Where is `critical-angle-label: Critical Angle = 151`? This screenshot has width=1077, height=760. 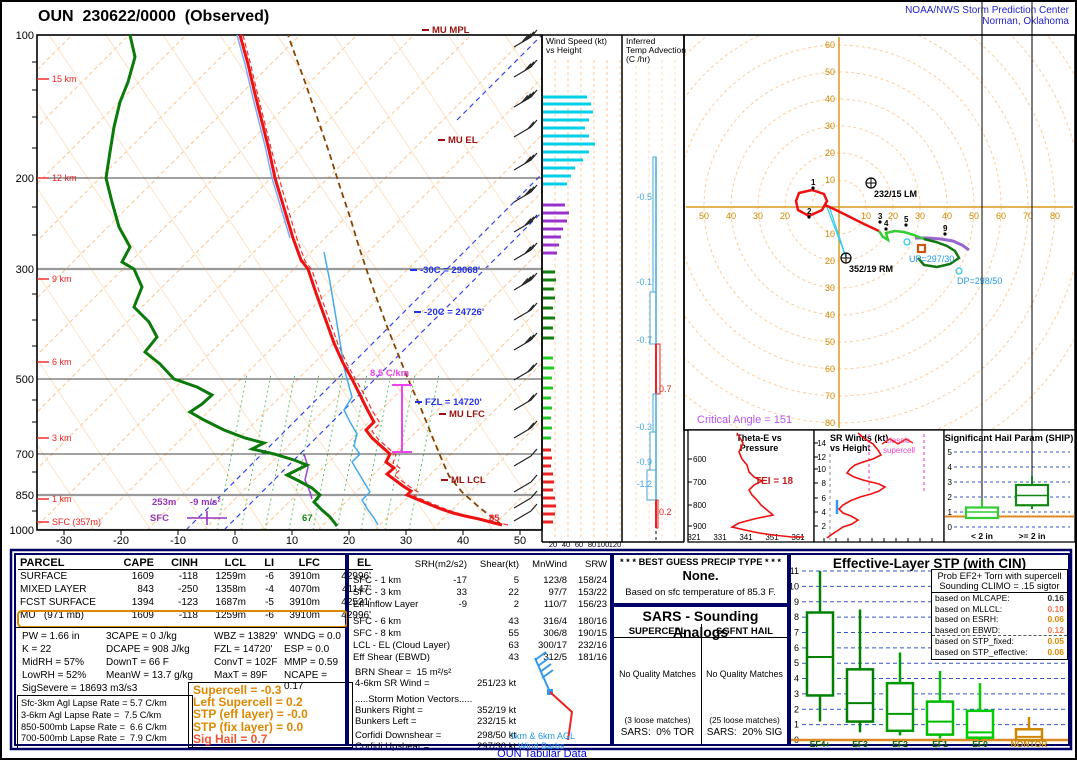 critical-angle-label: Critical Angle = 151 is located at coordinates (744, 420).